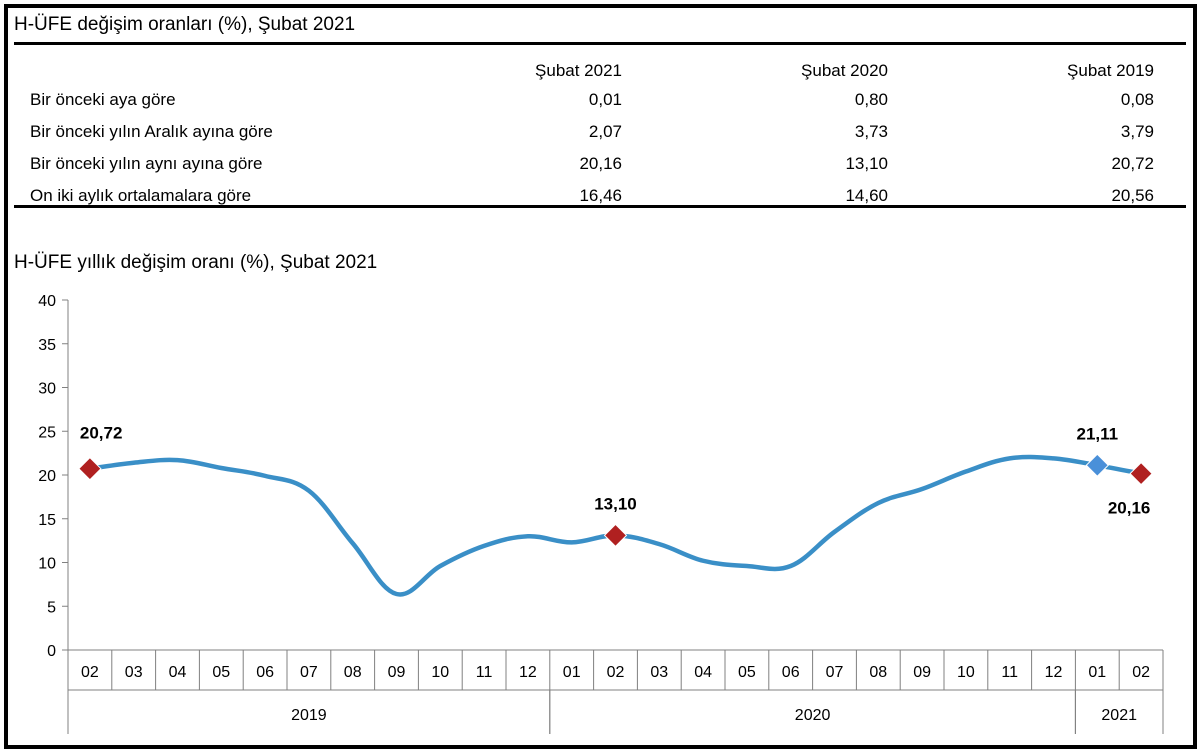  Describe the element at coordinates (813, 715) in the screenshot. I see `year-group-label: 2020` at that location.